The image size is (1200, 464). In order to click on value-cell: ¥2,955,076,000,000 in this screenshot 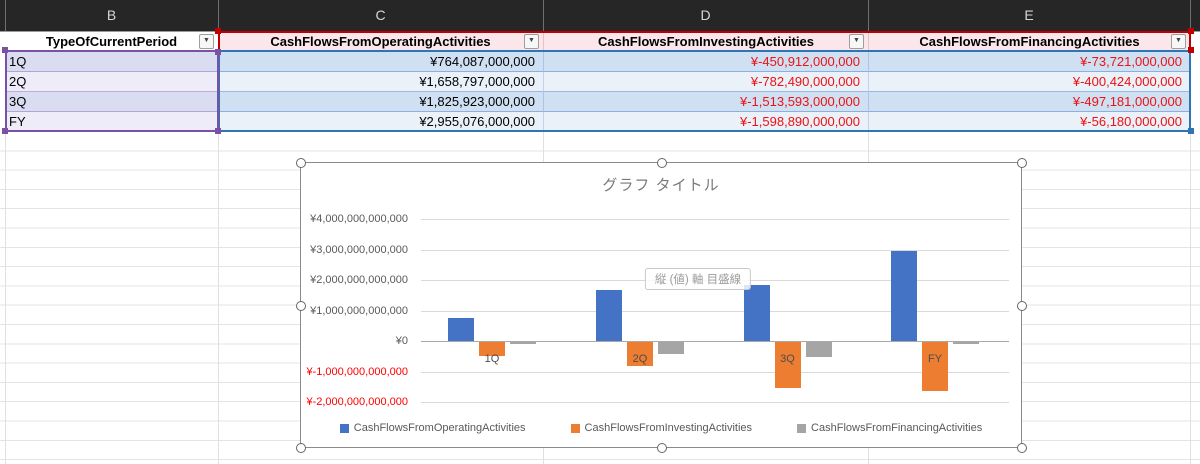, I will do `click(380, 122)`.